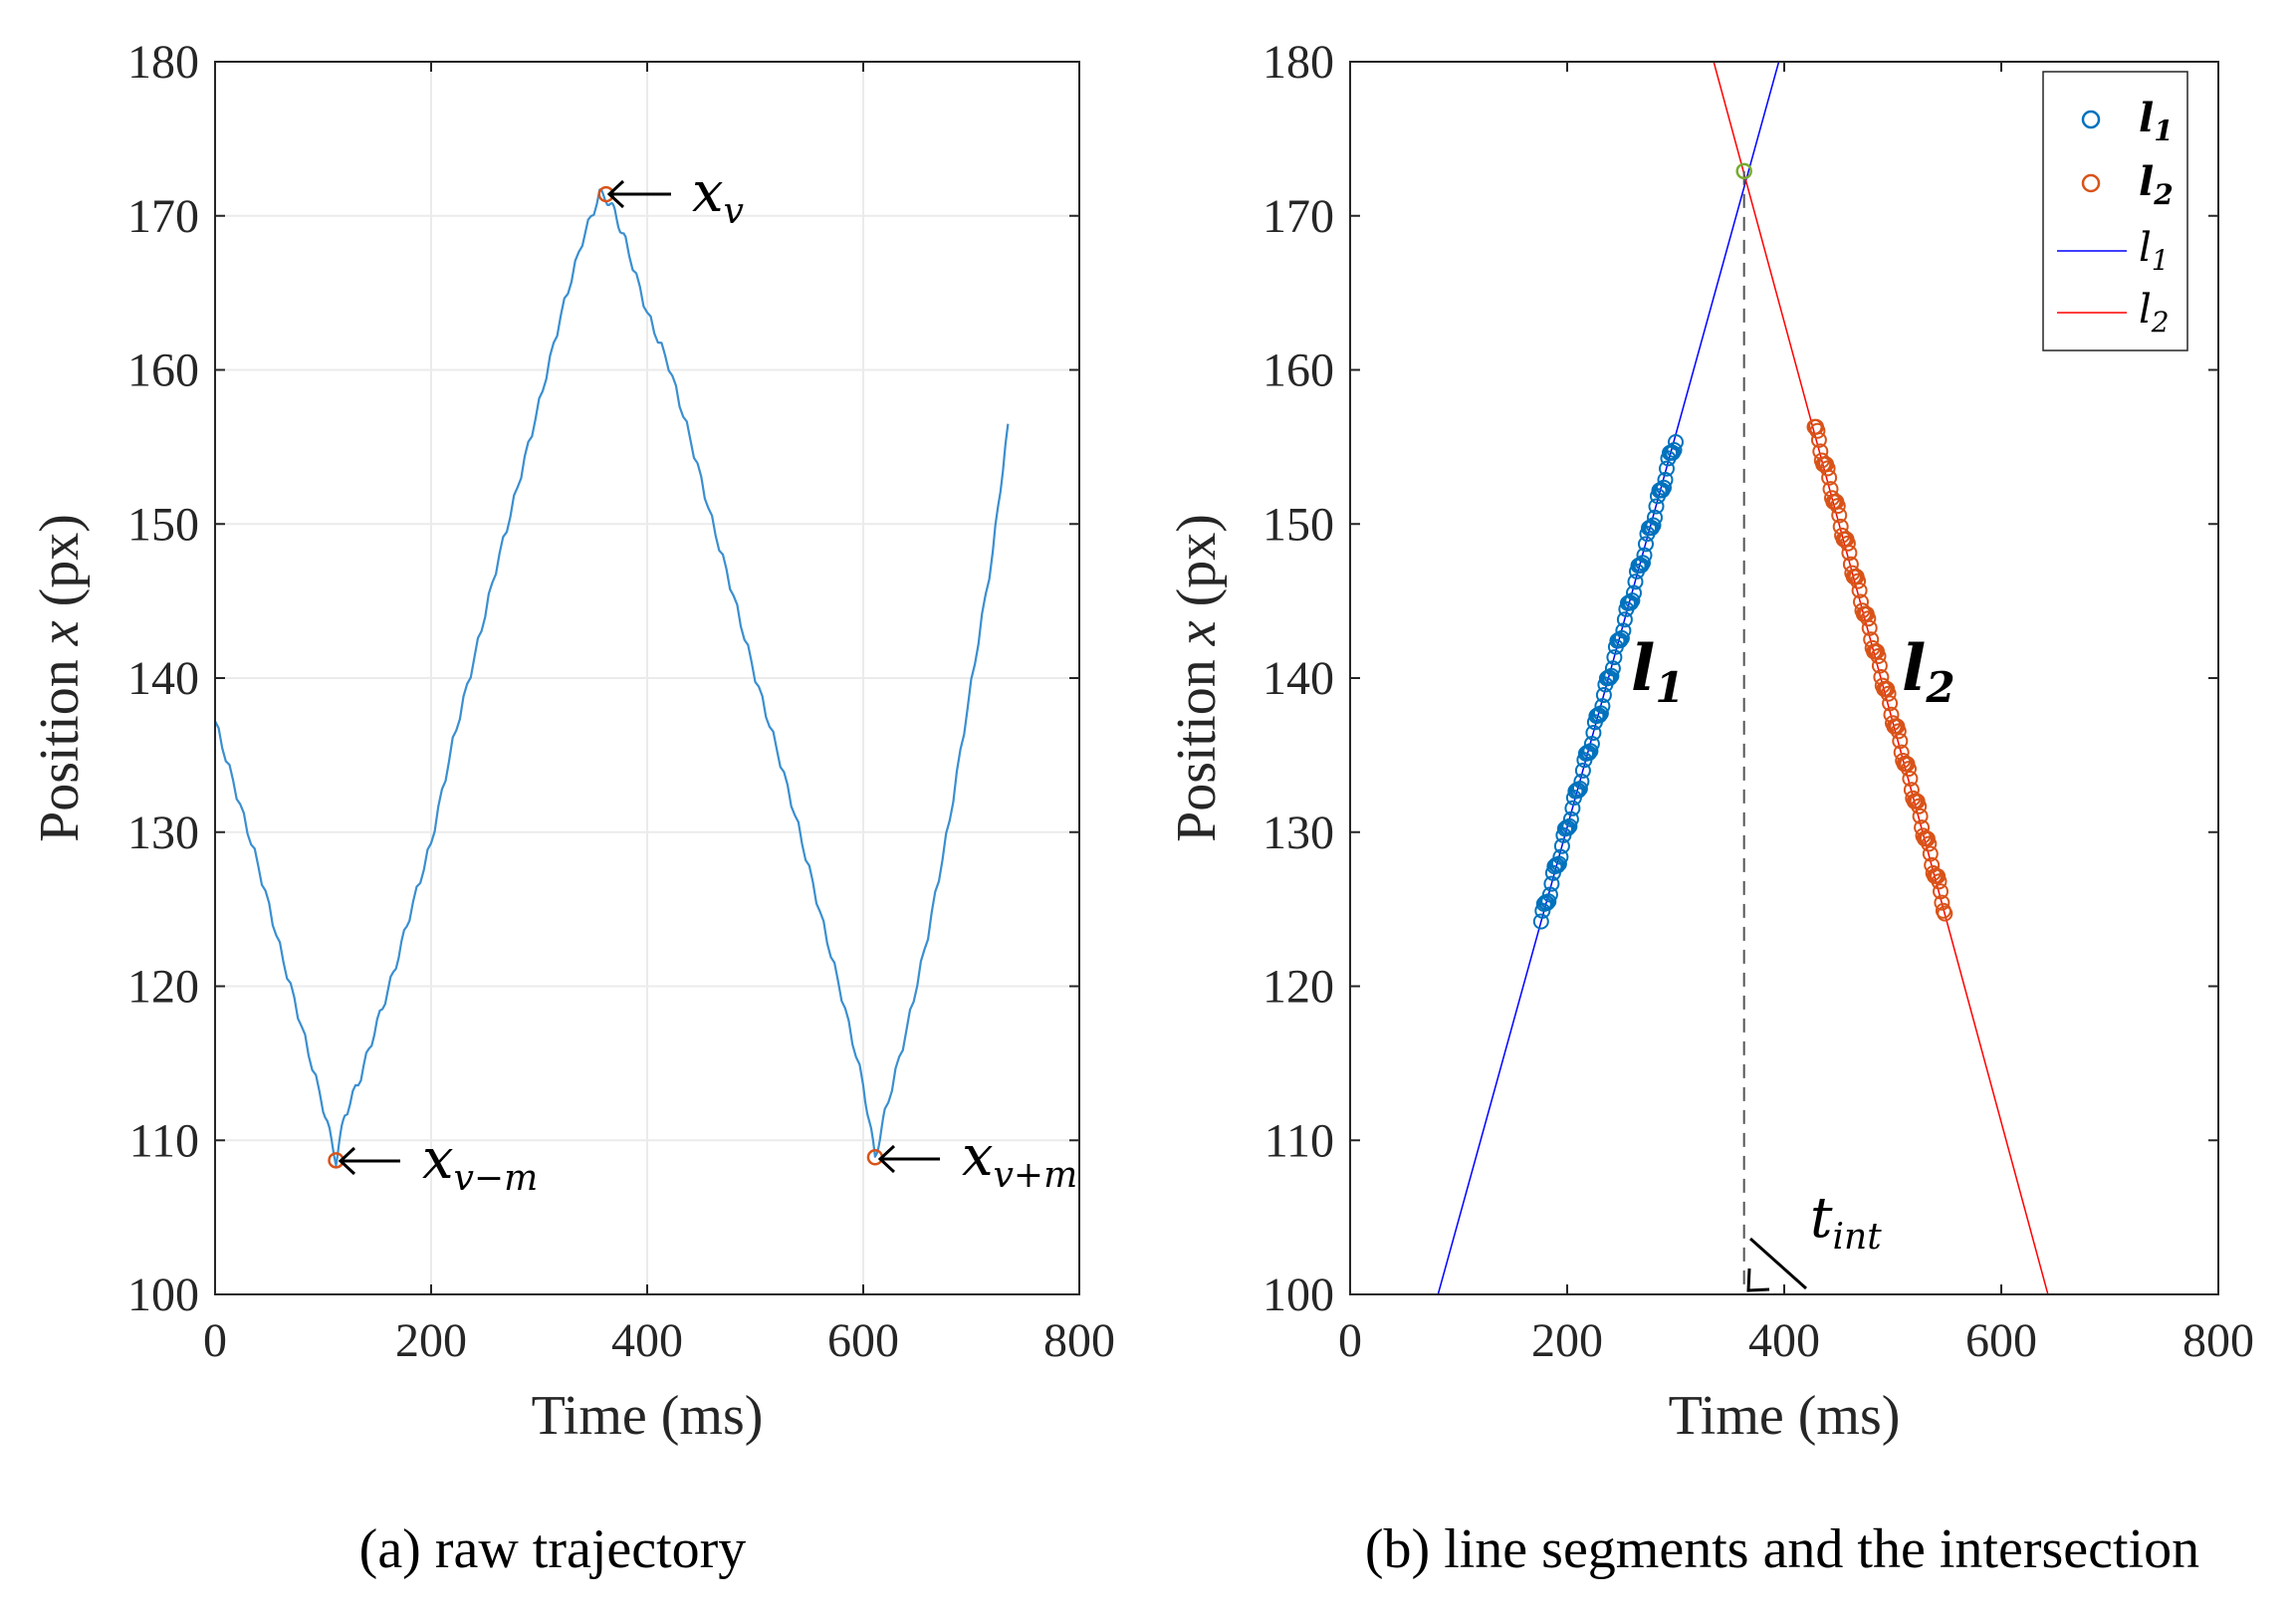 The width and height of the screenshot is (2296, 1619). Describe the element at coordinates (60, 633) in the screenshot. I see `panel-a-y-label-var: x` at that location.